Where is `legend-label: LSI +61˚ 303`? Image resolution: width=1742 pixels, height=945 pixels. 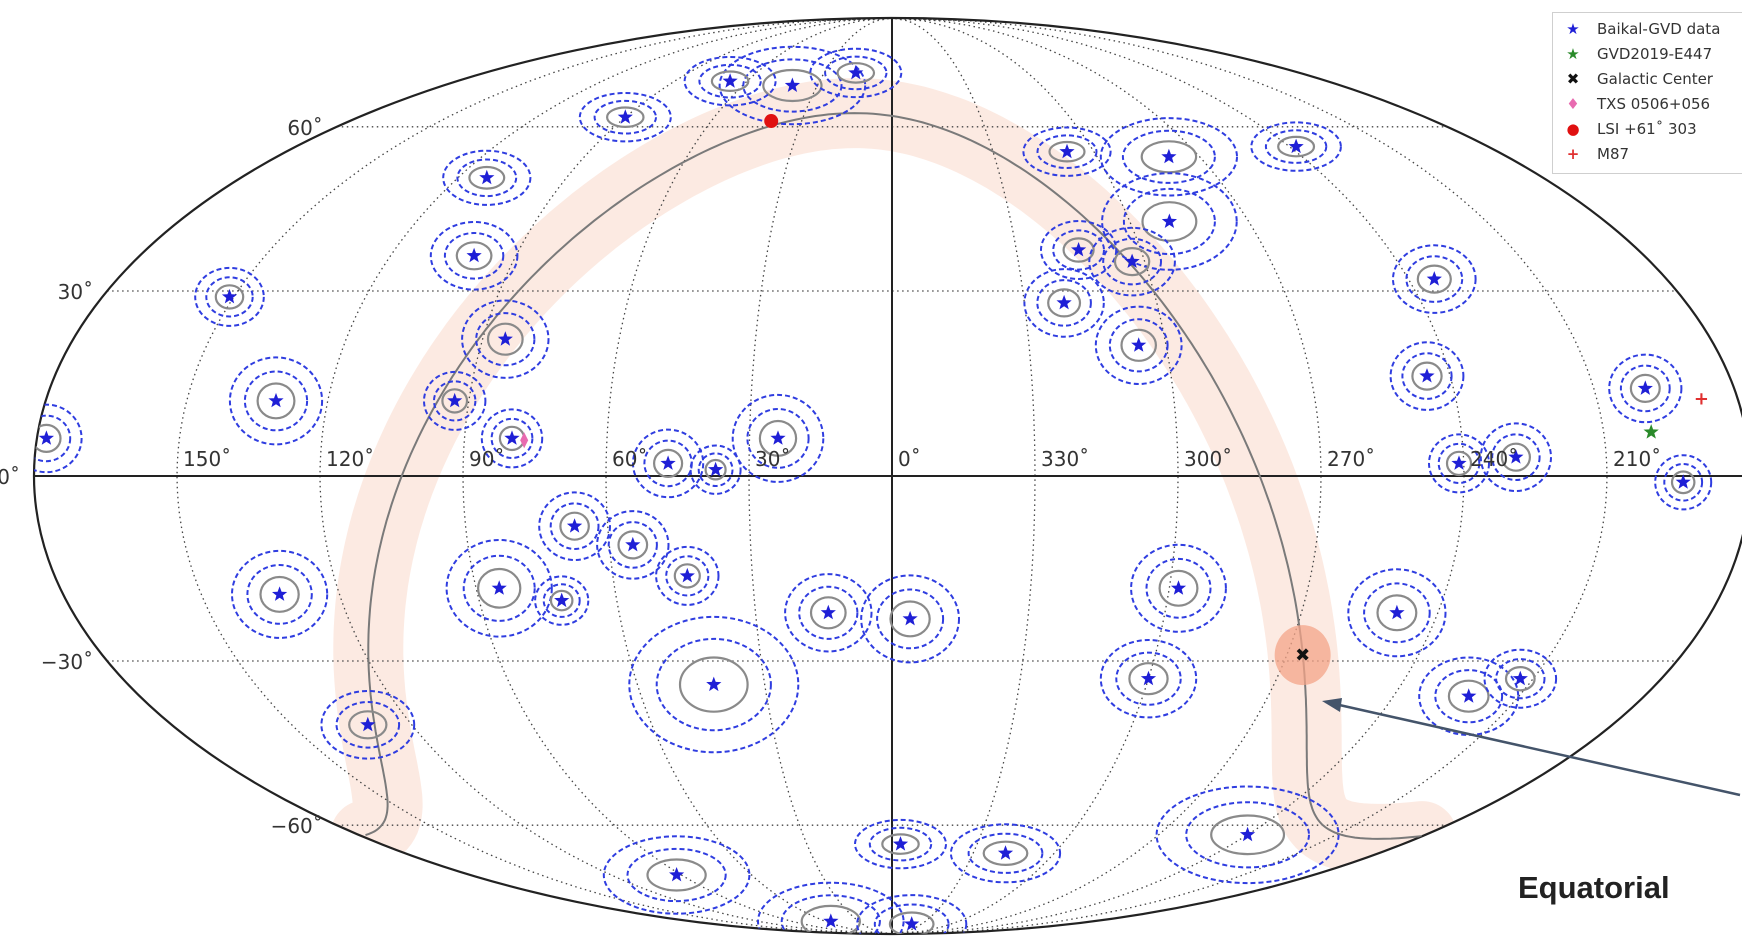 legend-label: LSI +61˚ 303 is located at coordinates (1647, 129).